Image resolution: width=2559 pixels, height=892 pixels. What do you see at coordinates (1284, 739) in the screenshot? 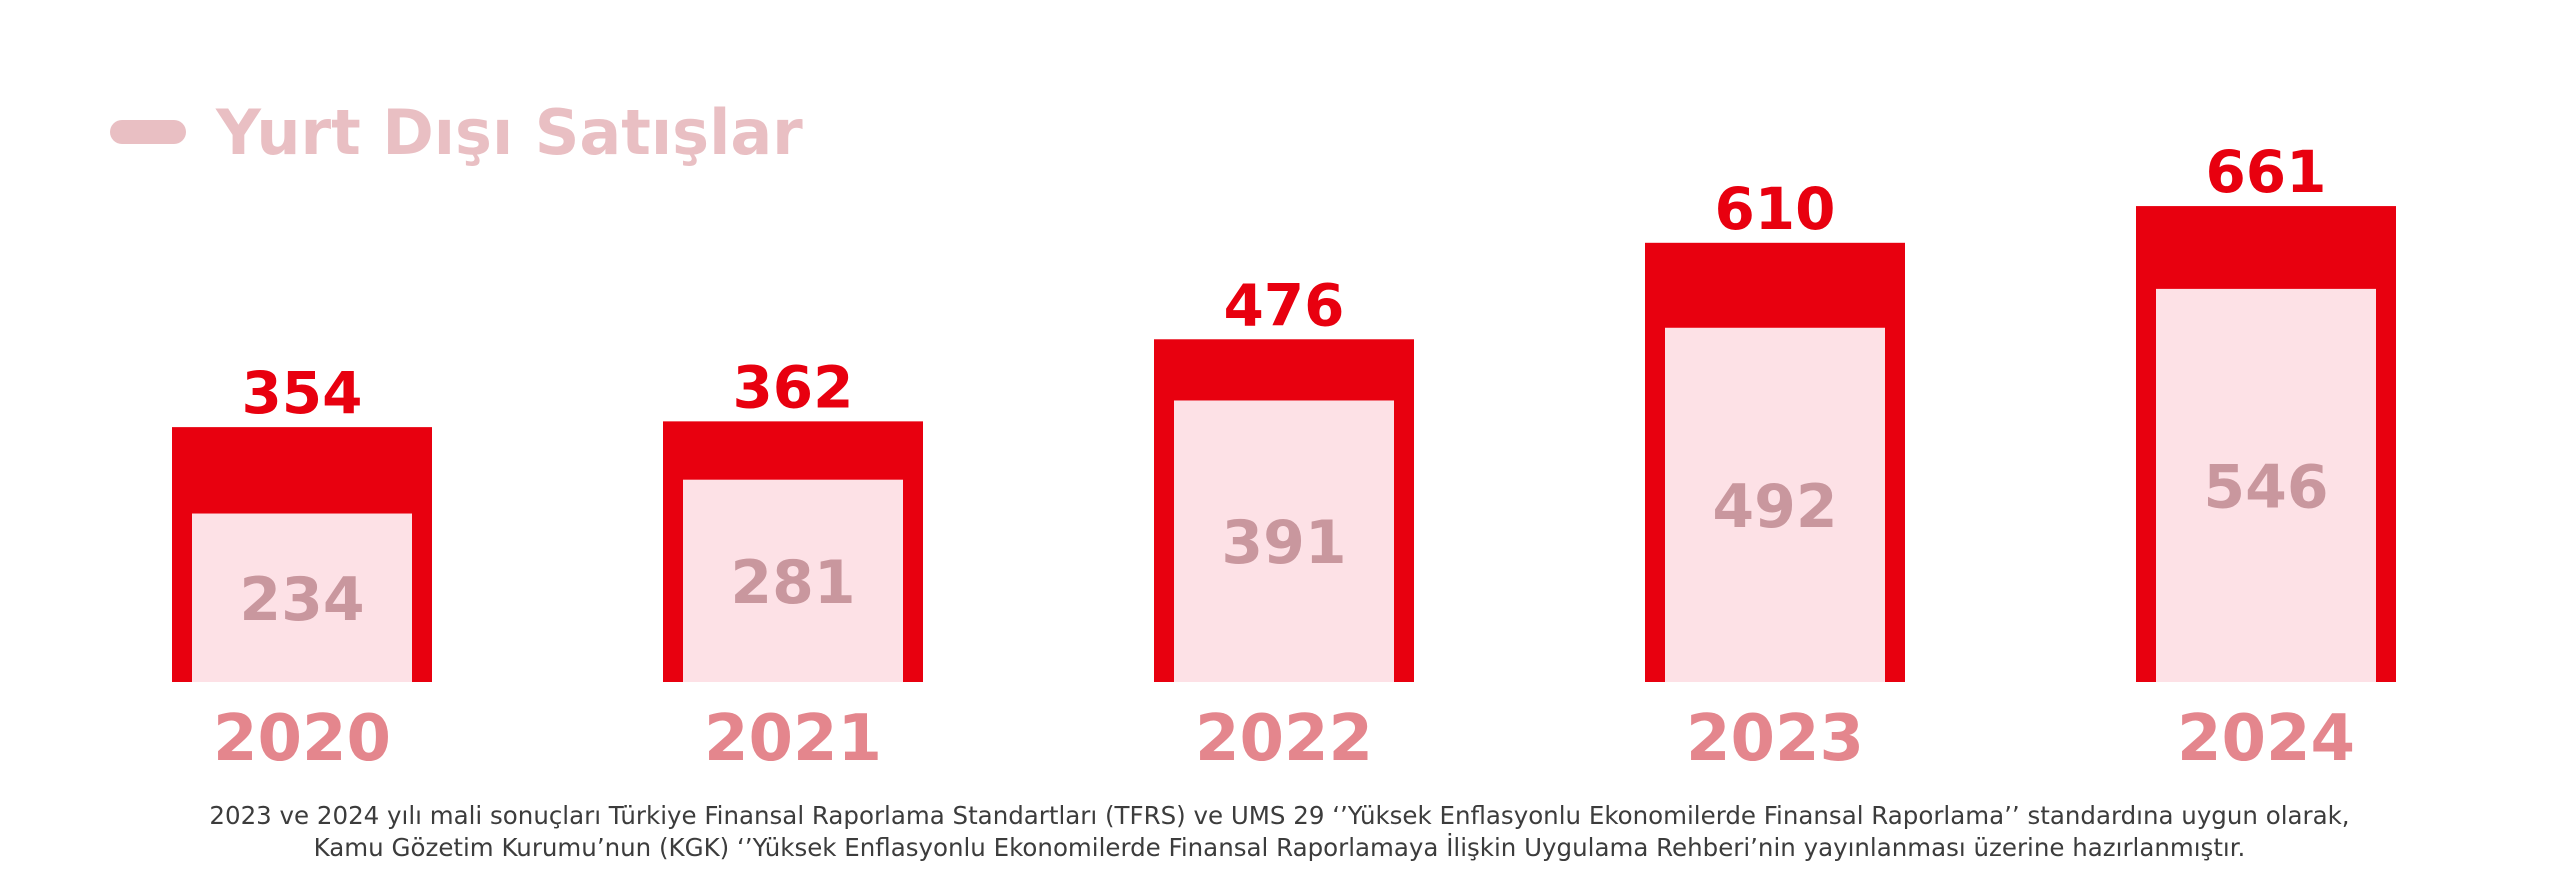
I see `year-label-2022: 2022` at bounding box center [1284, 739].